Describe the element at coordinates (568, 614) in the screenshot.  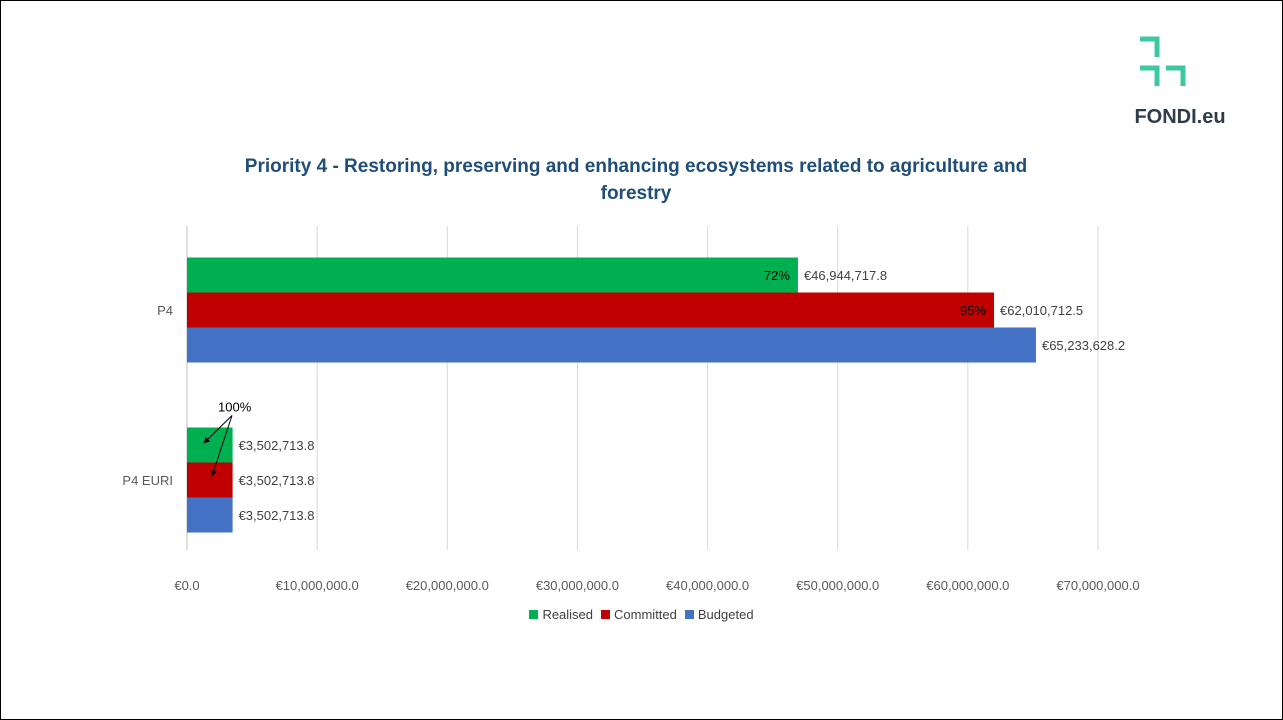
I see `legend-label: Realised` at that location.